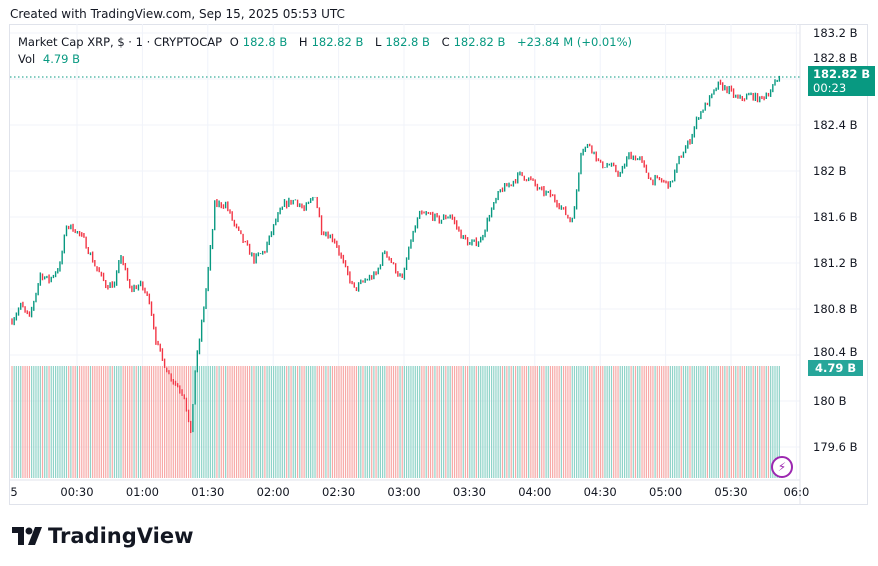 The width and height of the screenshot is (878, 566). Describe the element at coordinates (796, 492) in the screenshot. I see `time-tick-label: 06:0` at that location.